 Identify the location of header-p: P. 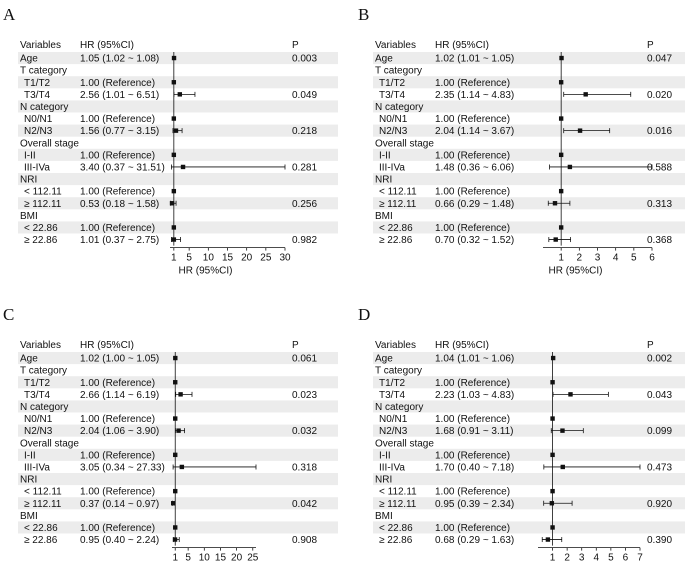
(295, 345).